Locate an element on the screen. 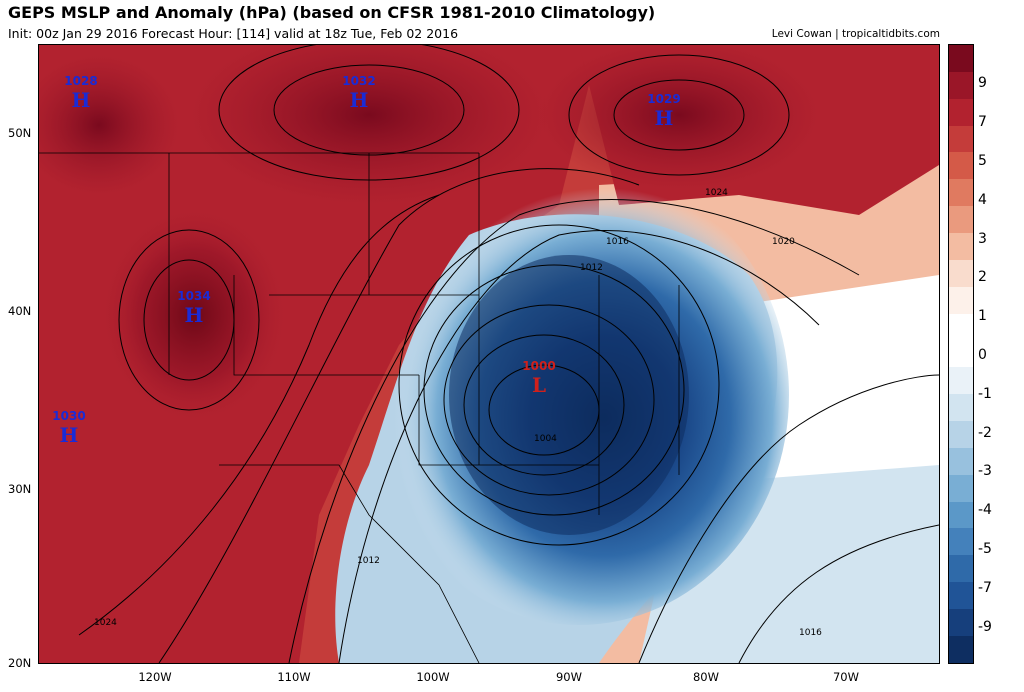 Image resolution: width=1024 pixels, height=692 pixels. colorbar-label: -2 is located at coordinates (985, 433).